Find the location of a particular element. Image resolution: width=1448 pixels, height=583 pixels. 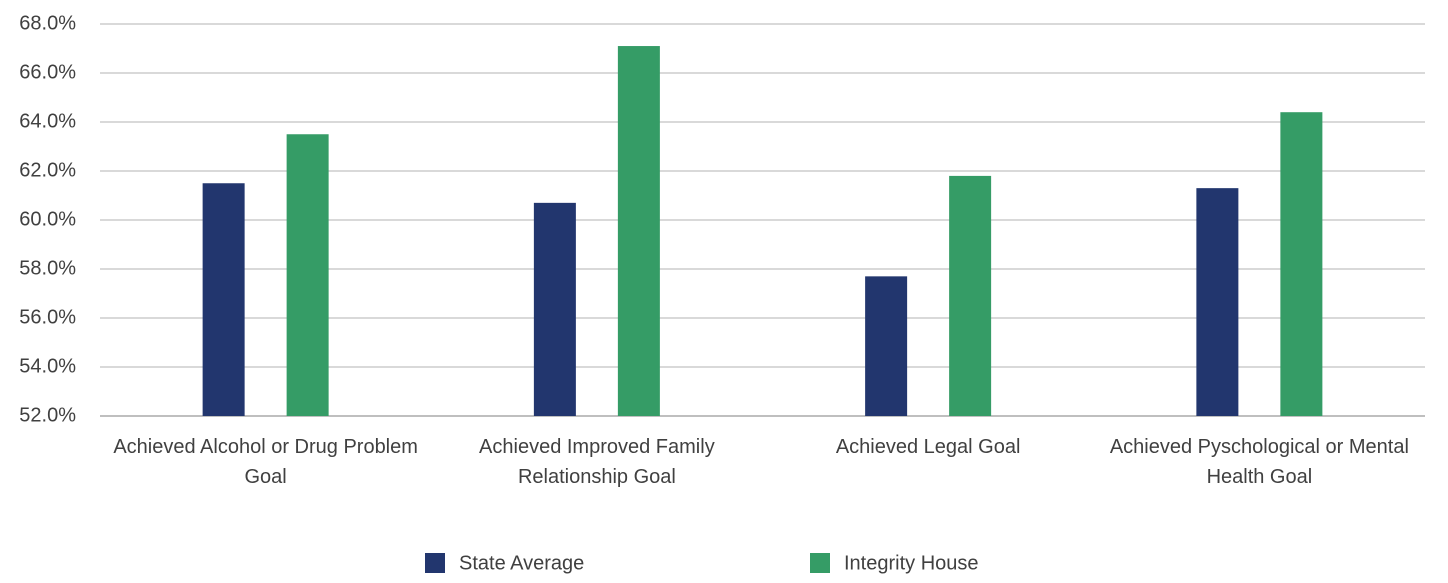

y-tick-label: 60.0% is located at coordinates (47, 219).